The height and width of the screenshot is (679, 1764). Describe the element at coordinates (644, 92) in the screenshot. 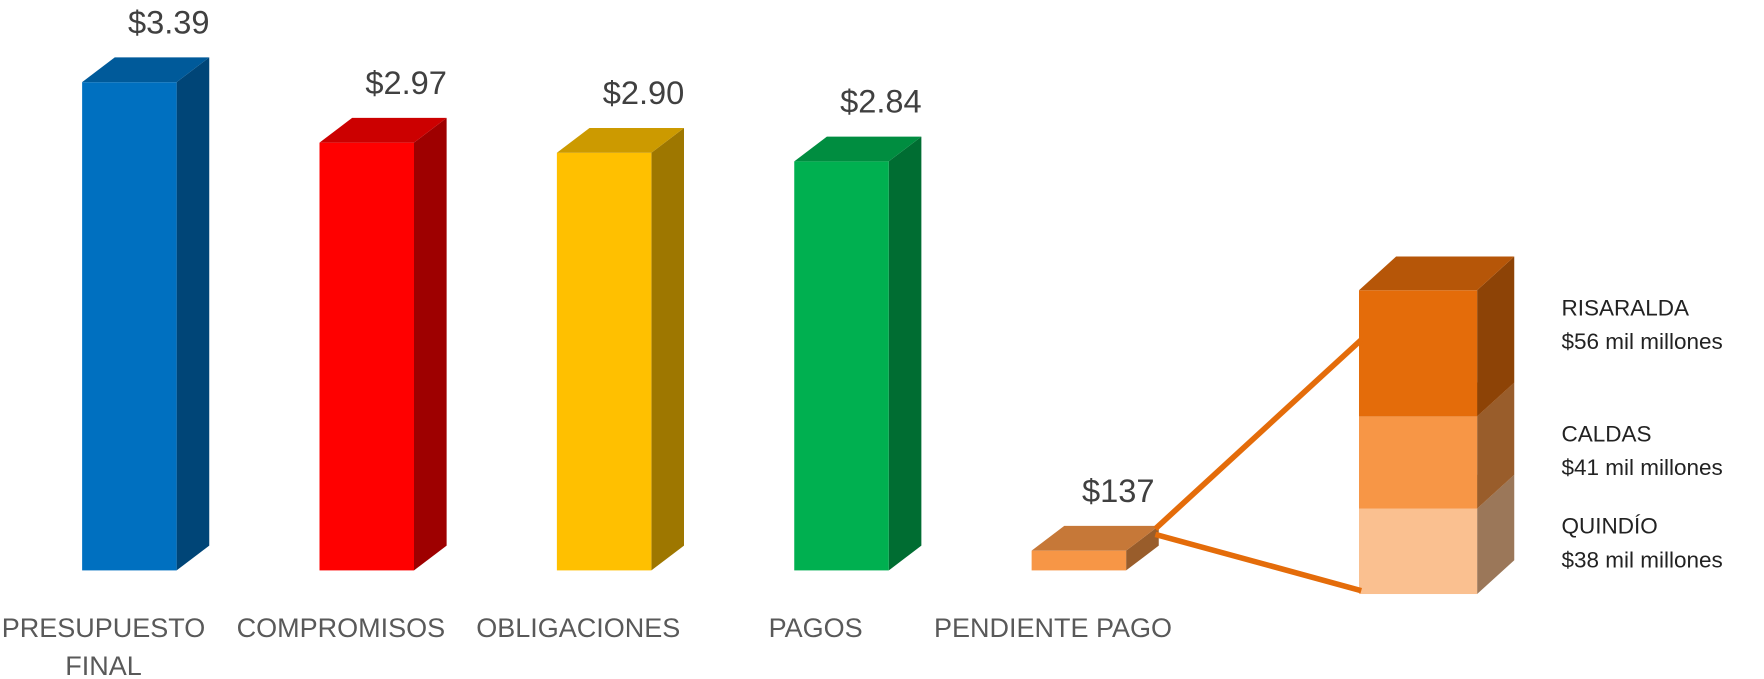

I see `value-label: $2.90` at that location.